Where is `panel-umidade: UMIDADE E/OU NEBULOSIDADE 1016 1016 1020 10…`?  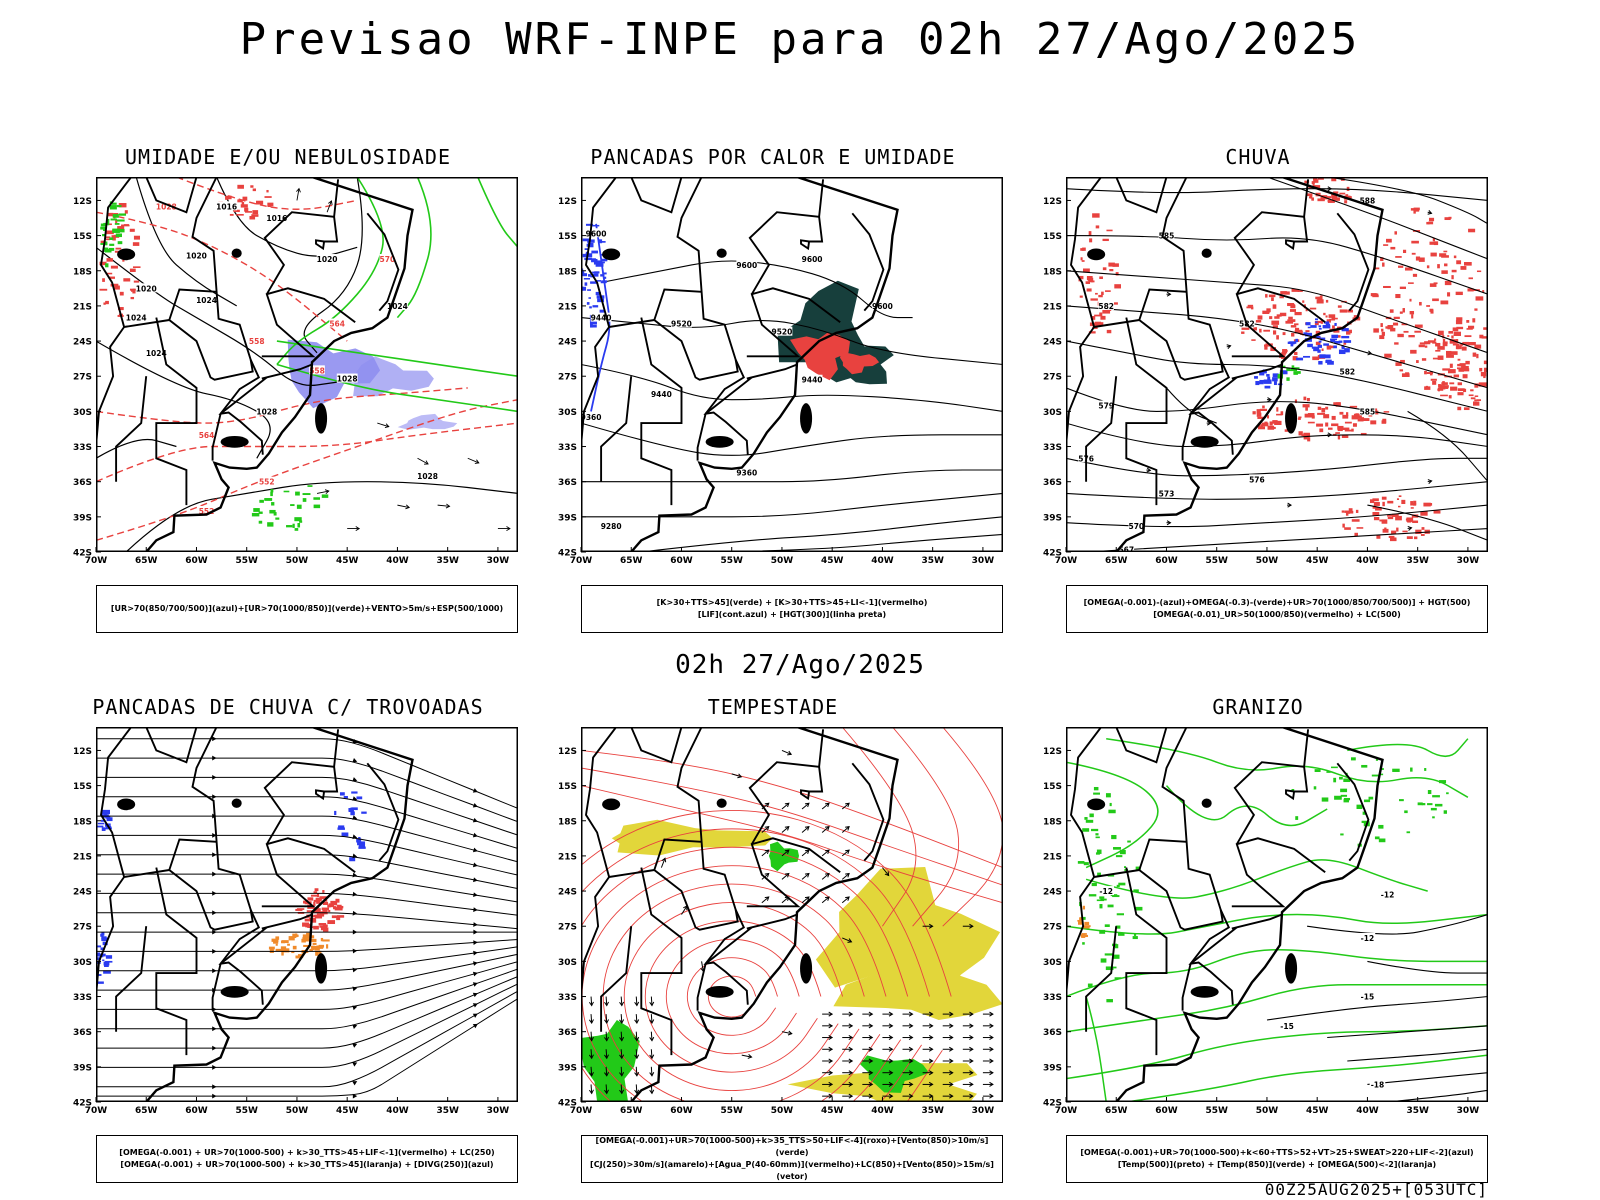
panel-umidade: UMIDADE E/OU NEBULOSIDADE 1016 1016 1020 10… is located at coordinates (288, 390).